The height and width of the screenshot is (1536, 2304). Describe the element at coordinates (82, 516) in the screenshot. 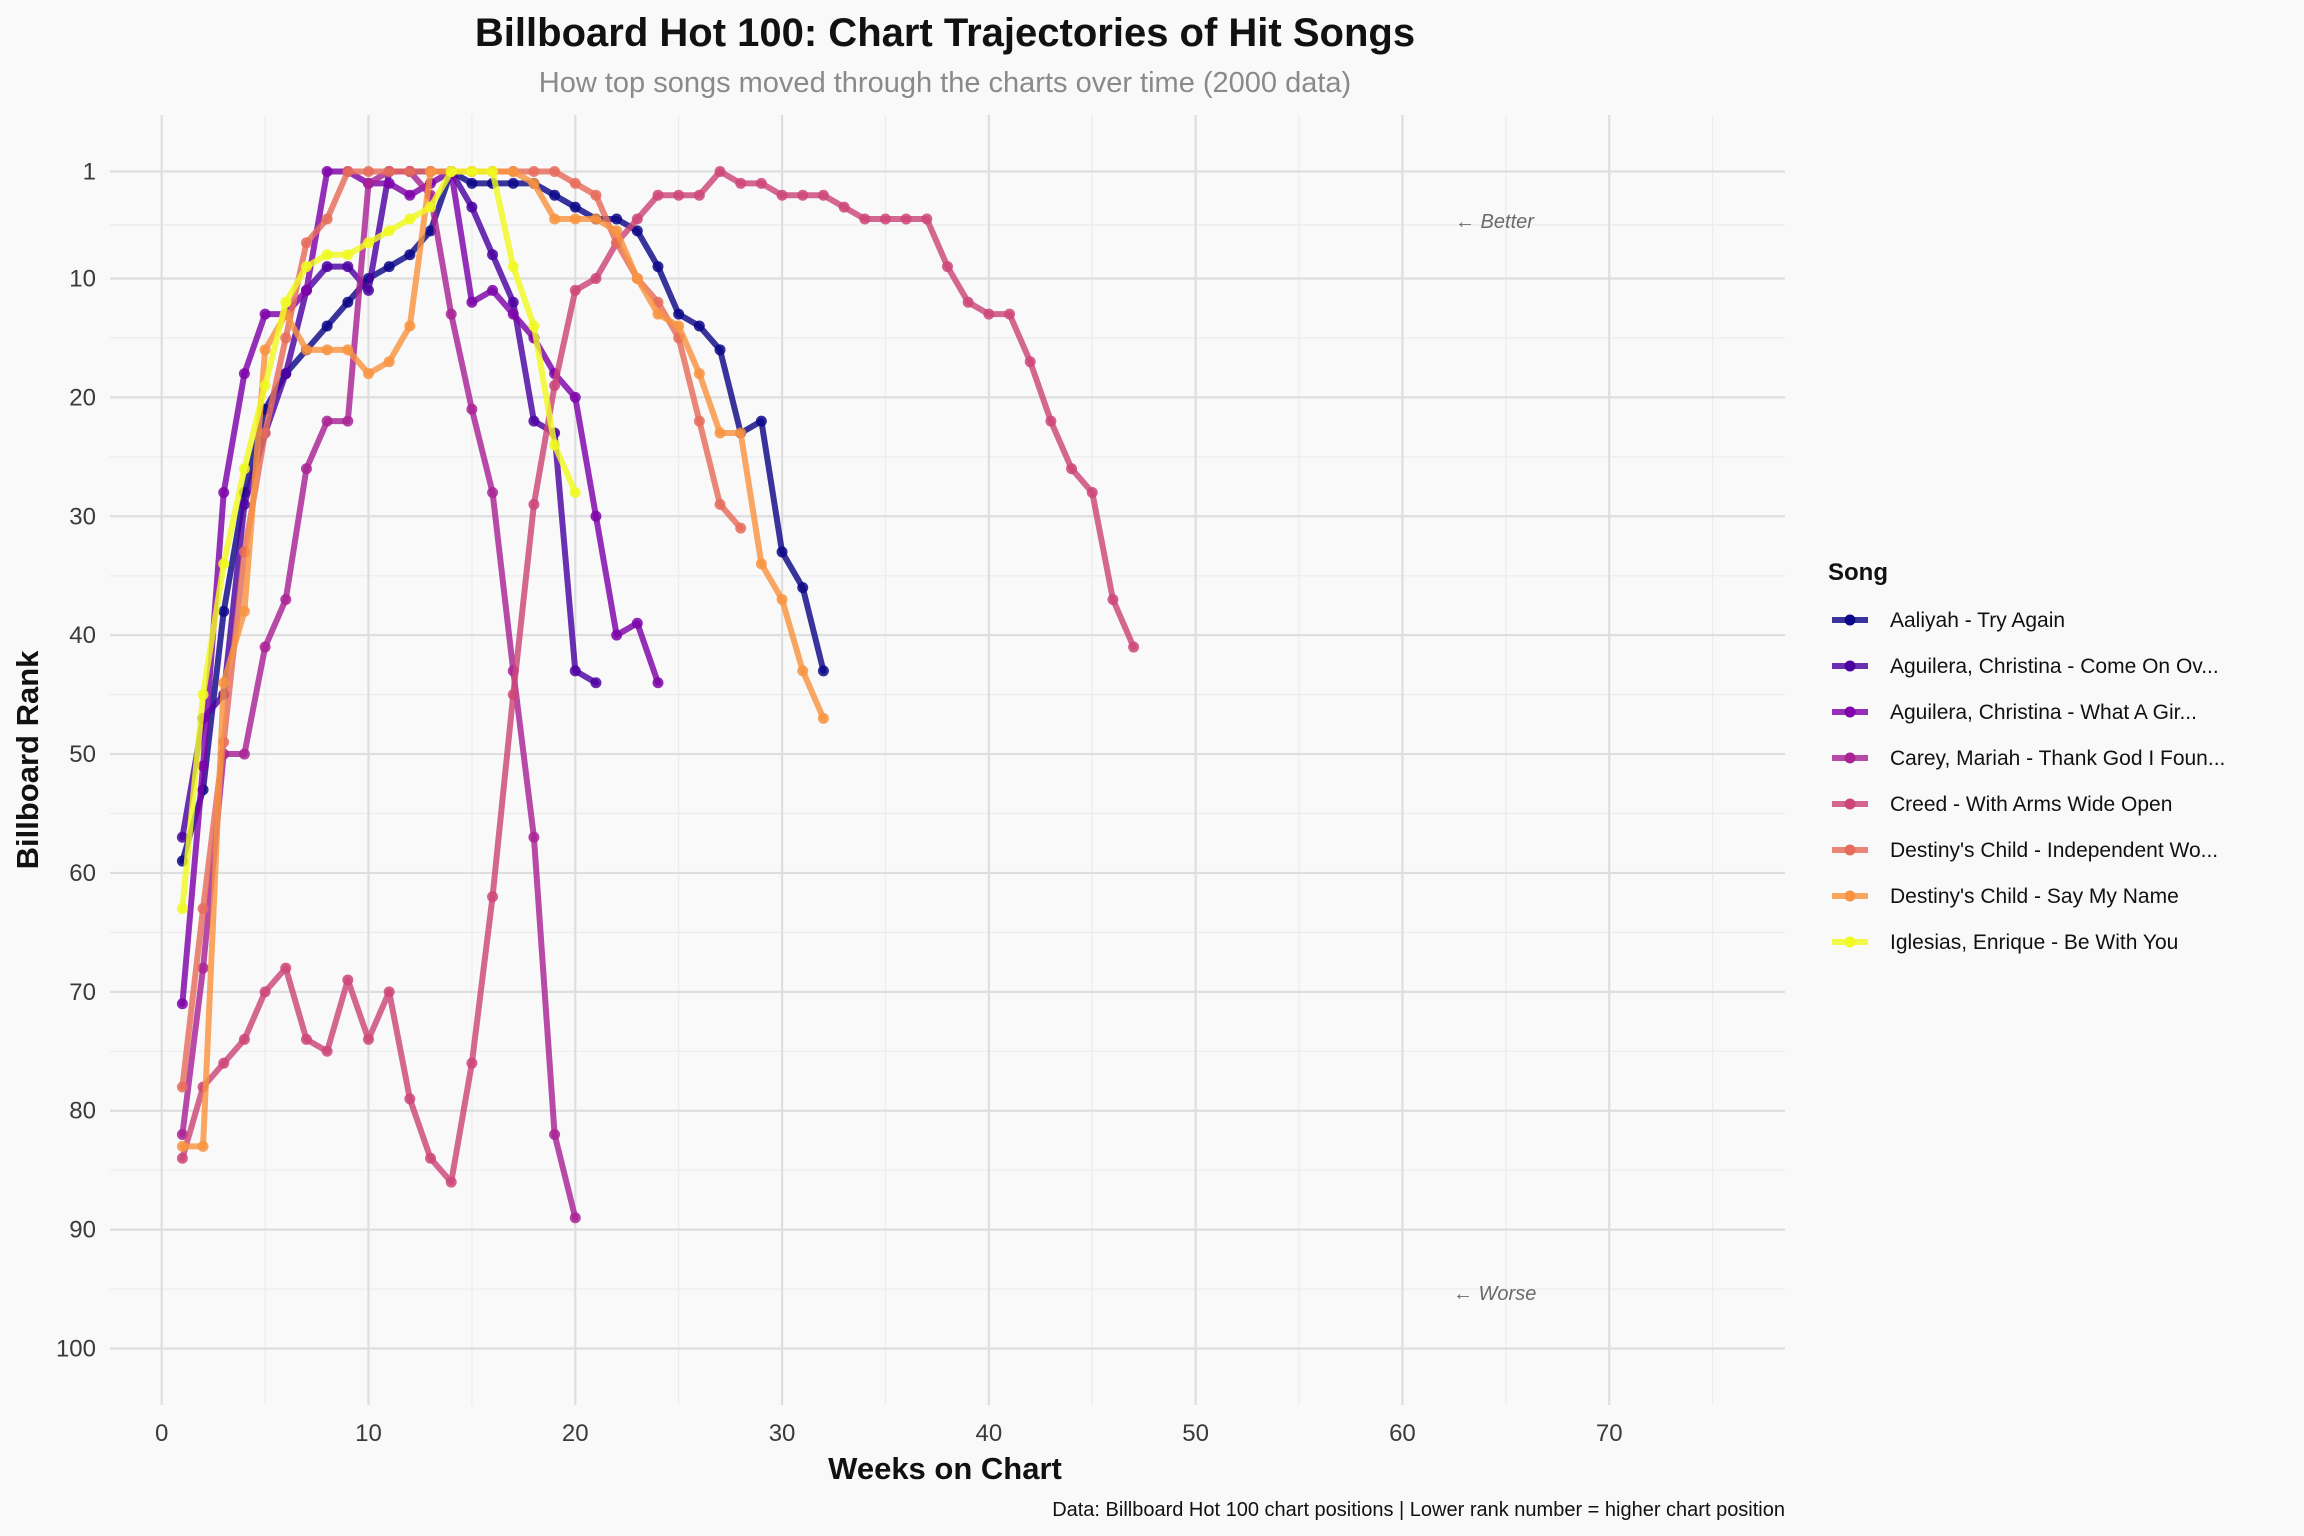

I see `y-tick-label: 30` at that location.